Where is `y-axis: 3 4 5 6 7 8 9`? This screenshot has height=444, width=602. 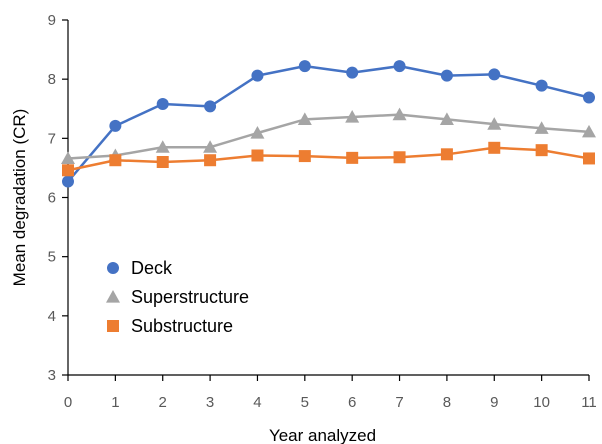 y-axis: 3 4 5 6 7 8 9 is located at coordinates (58, 198).